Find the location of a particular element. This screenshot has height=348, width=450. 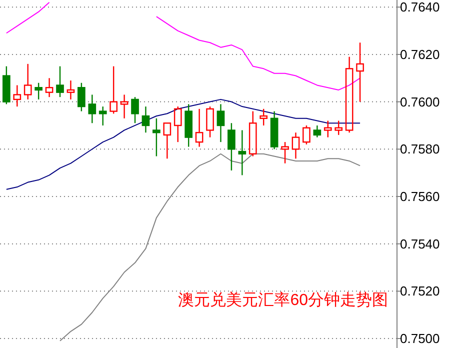

y-tick-label: 0.7540 is located at coordinates (420, 244).